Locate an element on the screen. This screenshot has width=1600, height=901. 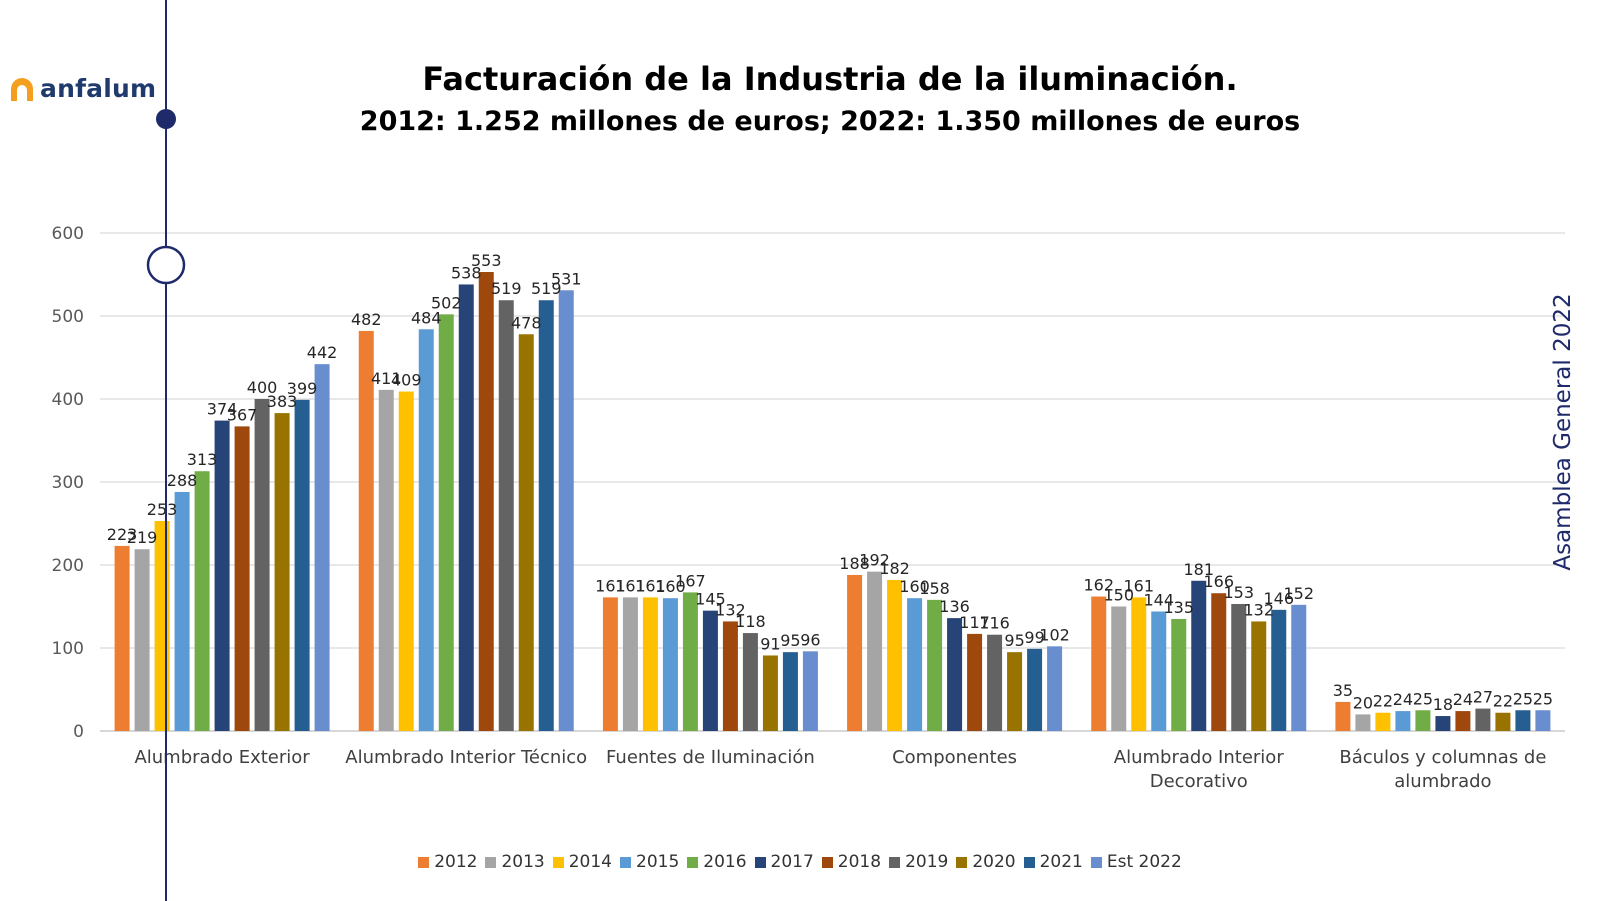
data-label: 442 is located at coordinates (322, 352).